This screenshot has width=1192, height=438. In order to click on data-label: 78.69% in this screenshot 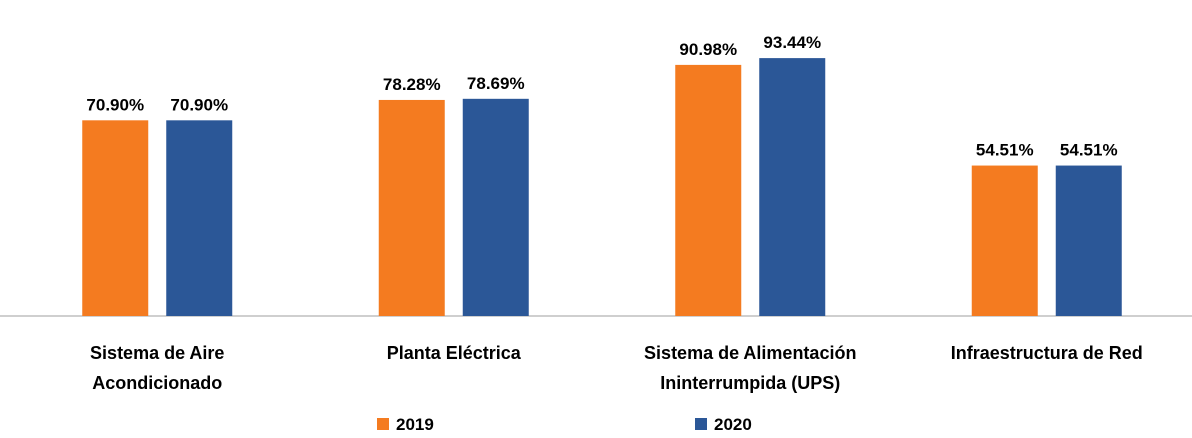, I will do `click(496, 83)`.